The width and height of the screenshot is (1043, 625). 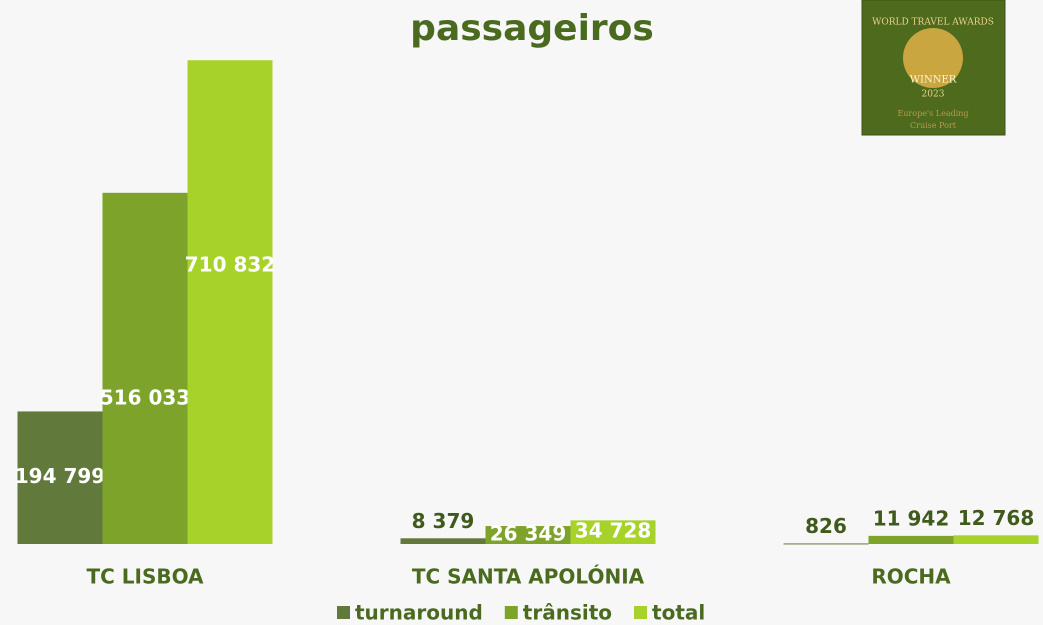 I want to click on data-label: 516 033, so click(x=145, y=397).